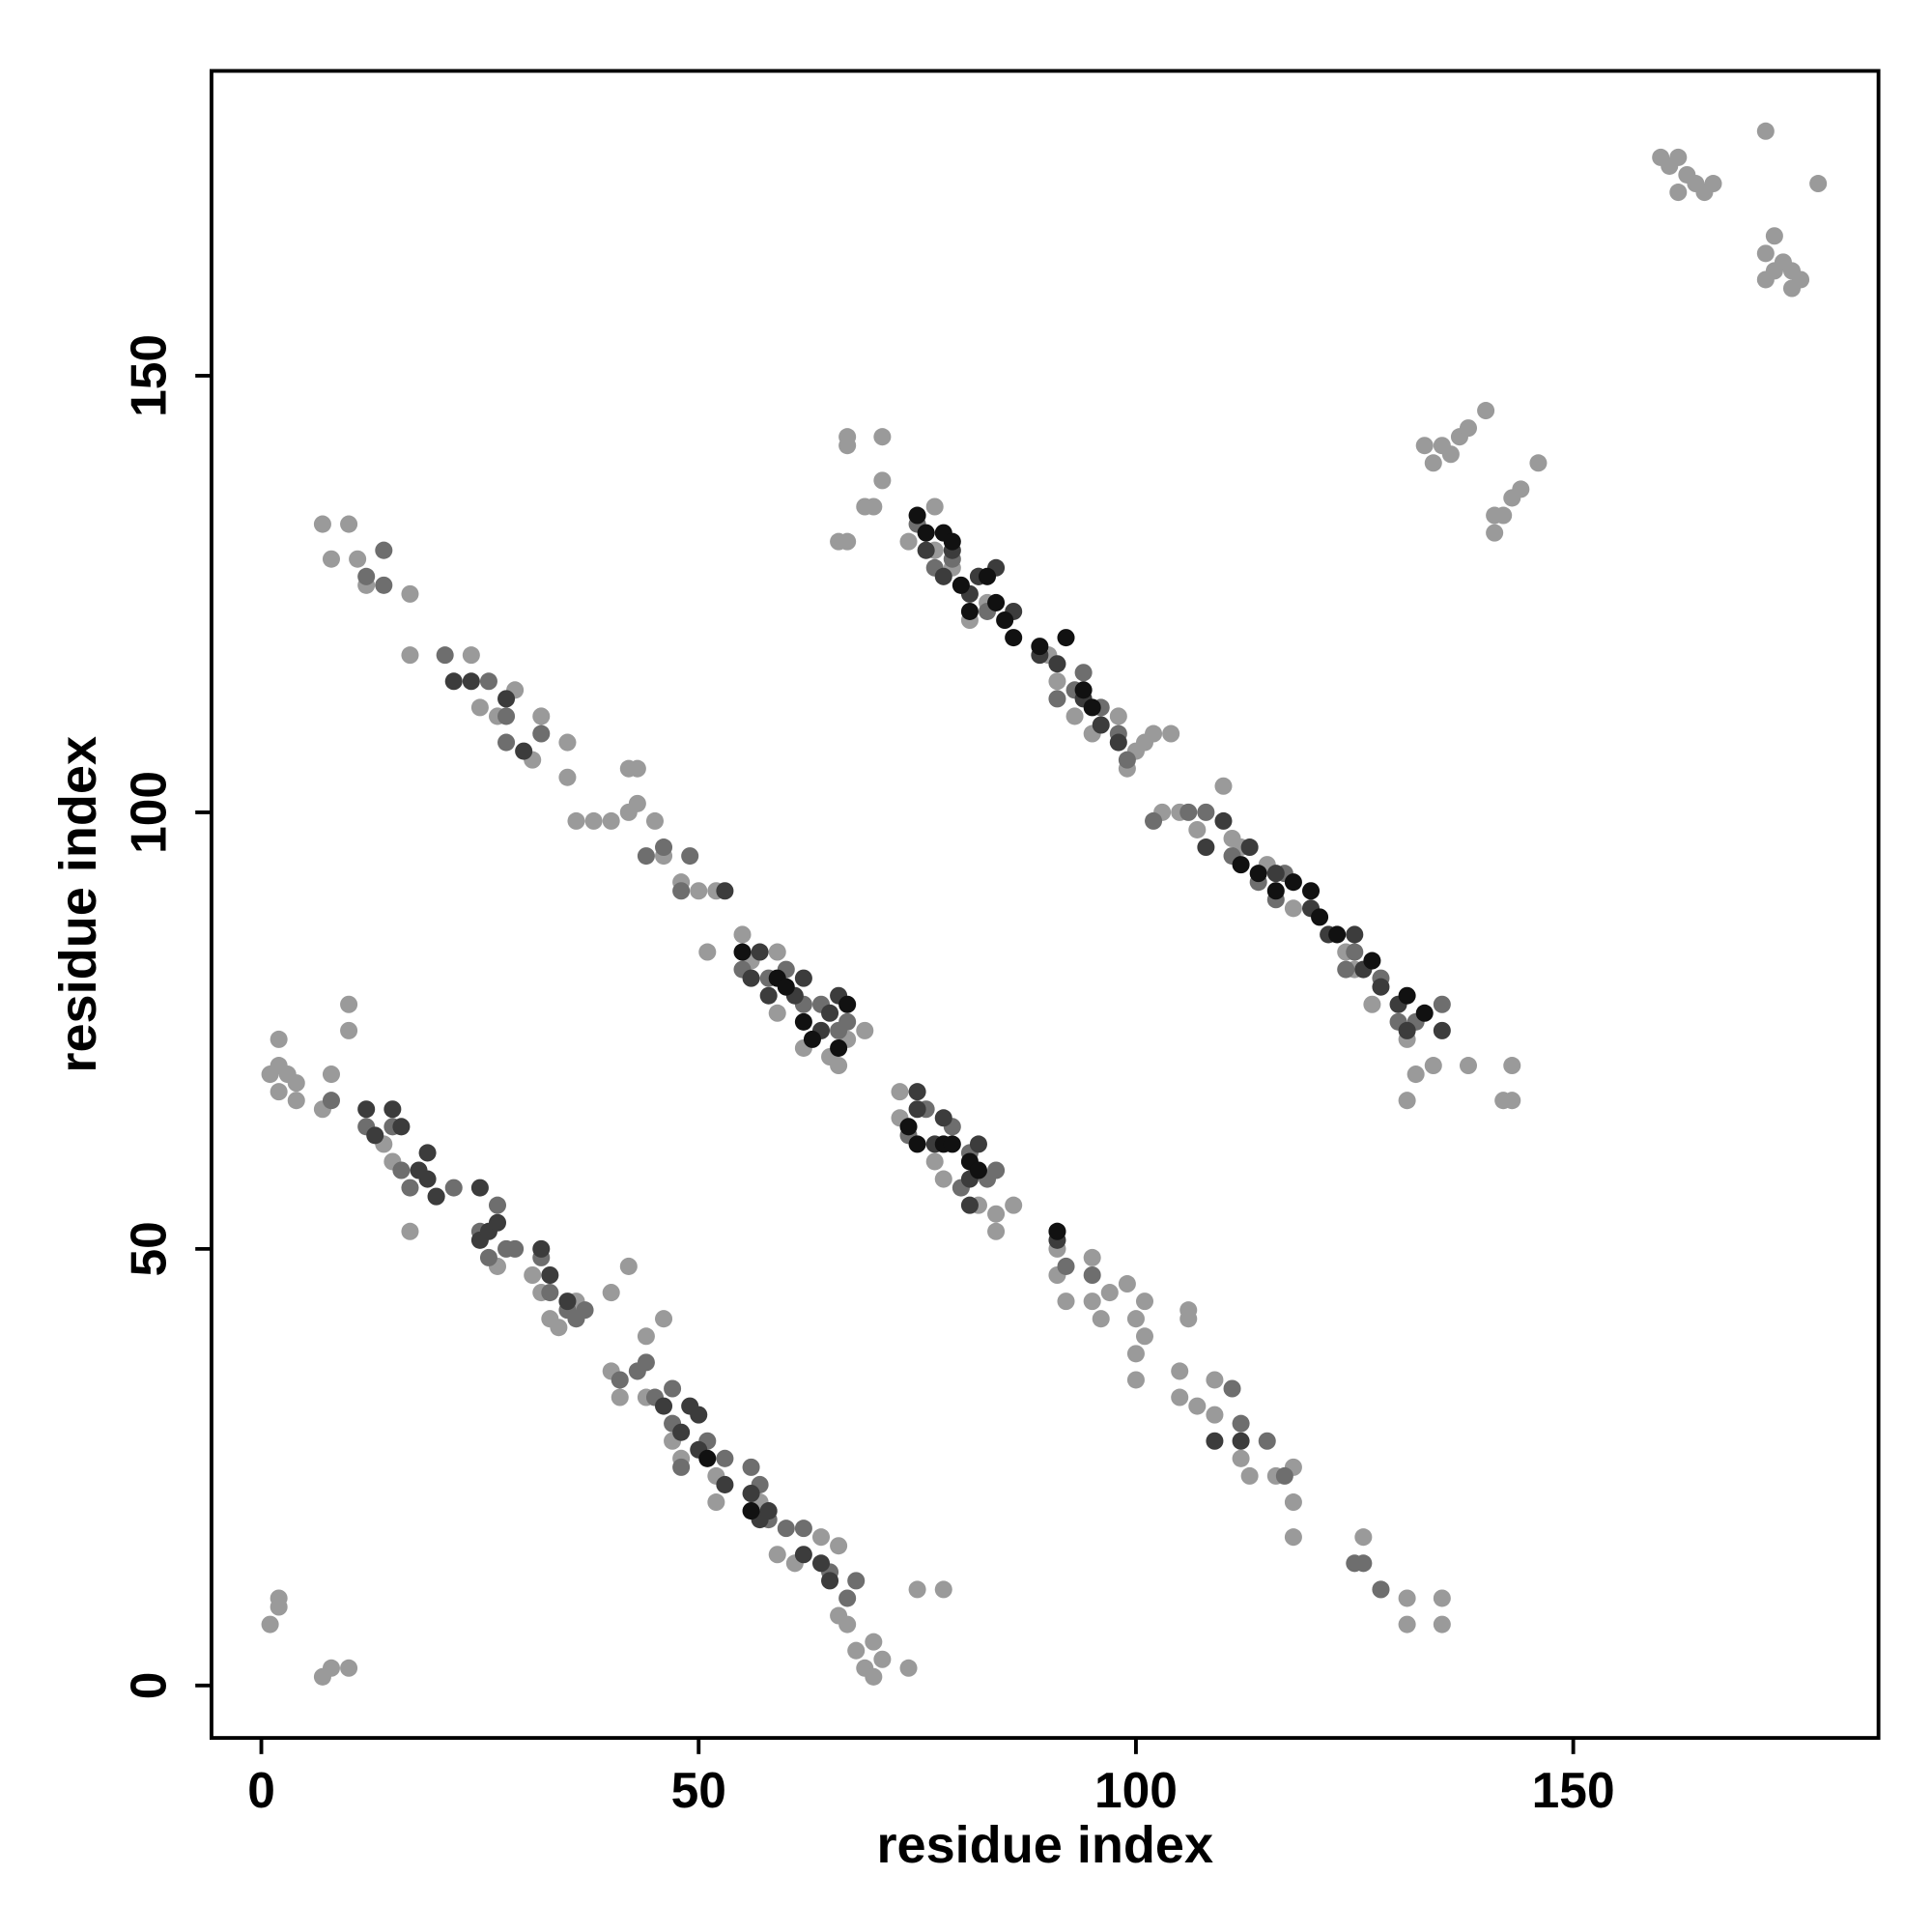 The height and width of the screenshot is (1932, 1932). Describe the element at coordinates (261, 1790) in the screenshot. I see `x-tick-label: 0` at that location.